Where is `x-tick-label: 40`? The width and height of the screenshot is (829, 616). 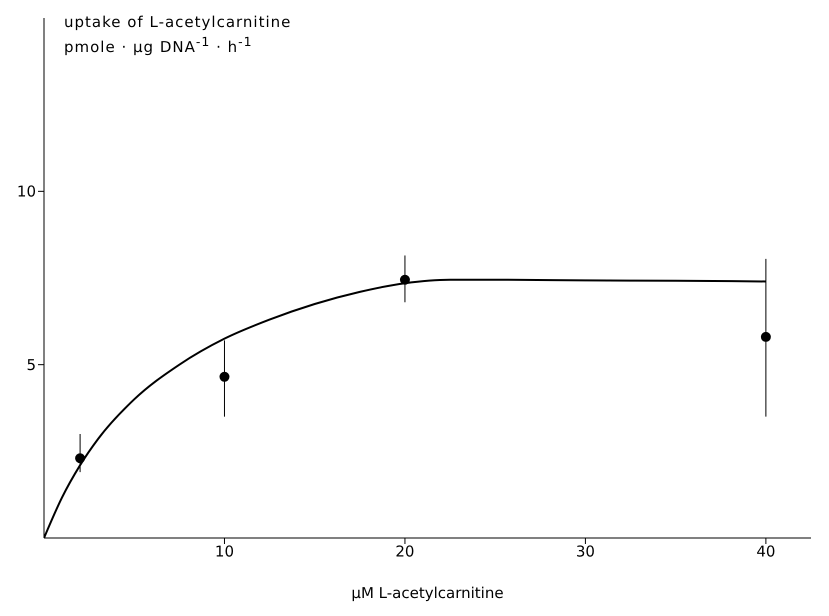 x-tick-label: 40 is located at coordinates (766, 551).